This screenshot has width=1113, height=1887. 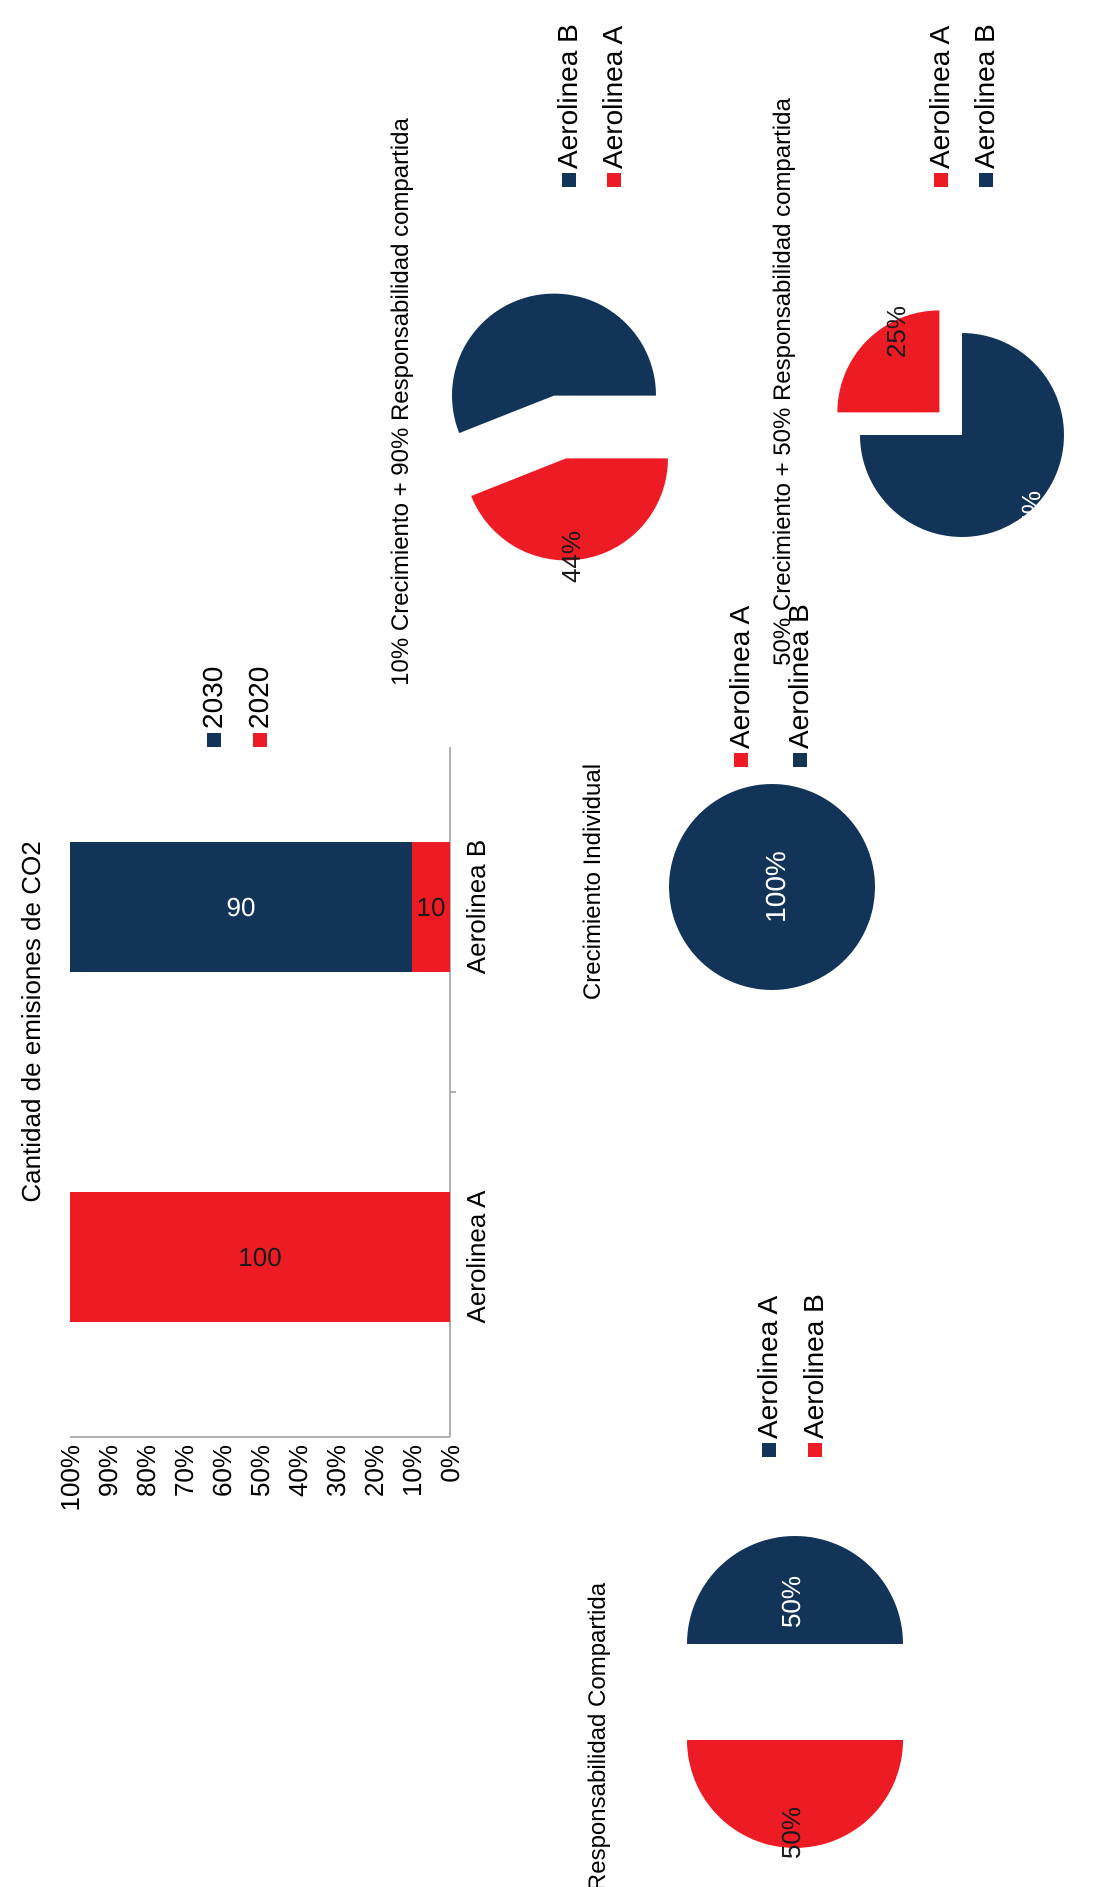 I want to click on y-tick-label: 40%, so click(x=298, y=1471).